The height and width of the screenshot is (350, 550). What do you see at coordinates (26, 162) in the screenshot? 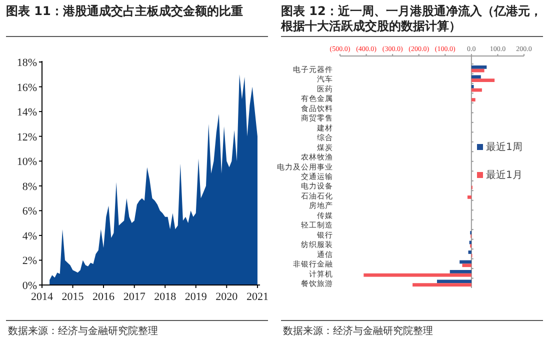
I see `y-tick-label: 10%` at bounding box center [26, 162].